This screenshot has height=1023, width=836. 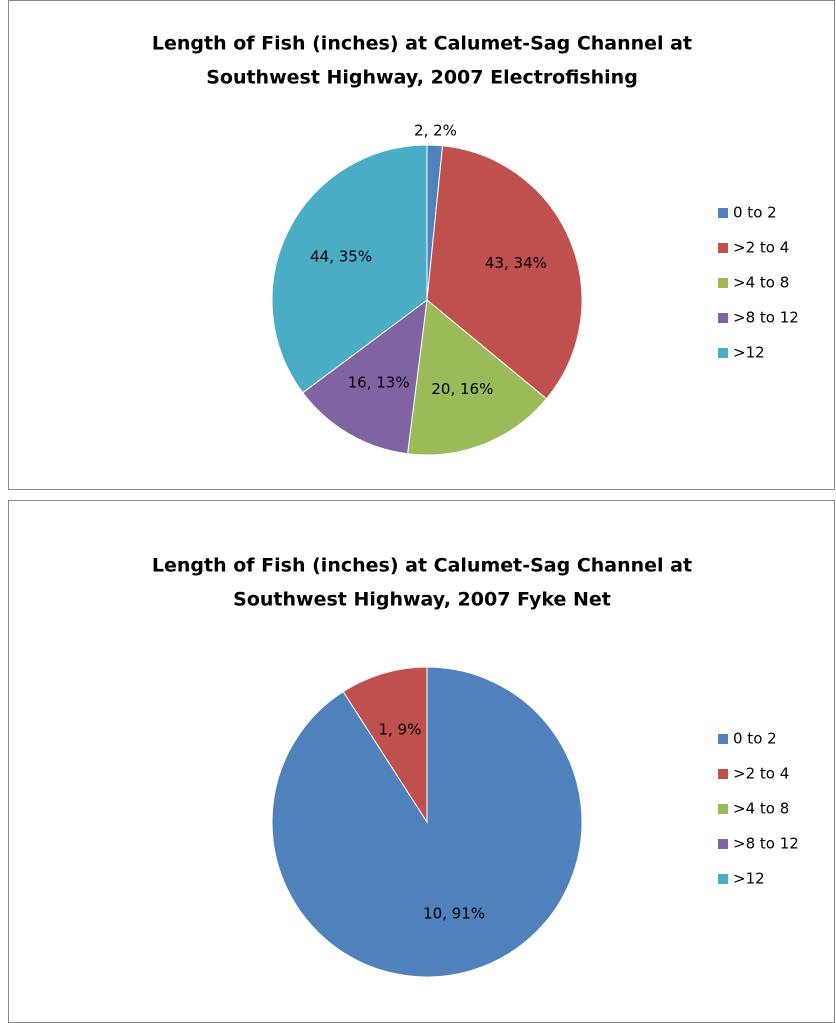 I want to click on chart-title: Southwest Highway, 2007 Electrofishing, so click(x=422, y=78).